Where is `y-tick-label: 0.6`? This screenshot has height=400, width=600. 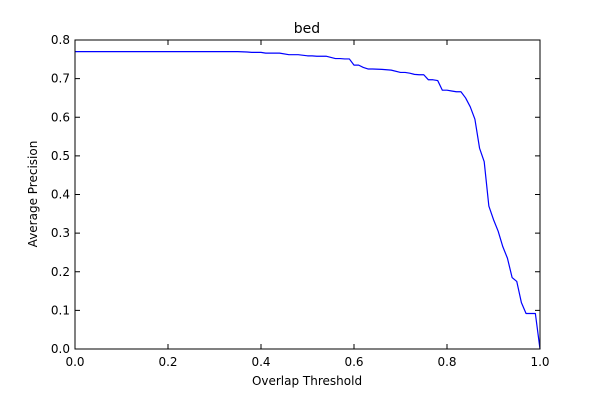 y-tick-label: 0.6 is located at coordinates (60, 117).